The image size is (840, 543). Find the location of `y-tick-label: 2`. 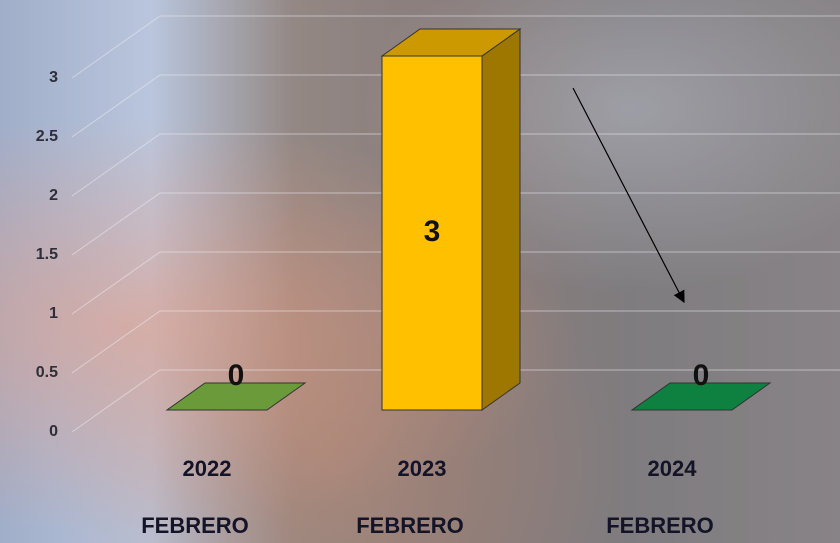

y-tick-label: 2 is located at coordinates (53, 195).